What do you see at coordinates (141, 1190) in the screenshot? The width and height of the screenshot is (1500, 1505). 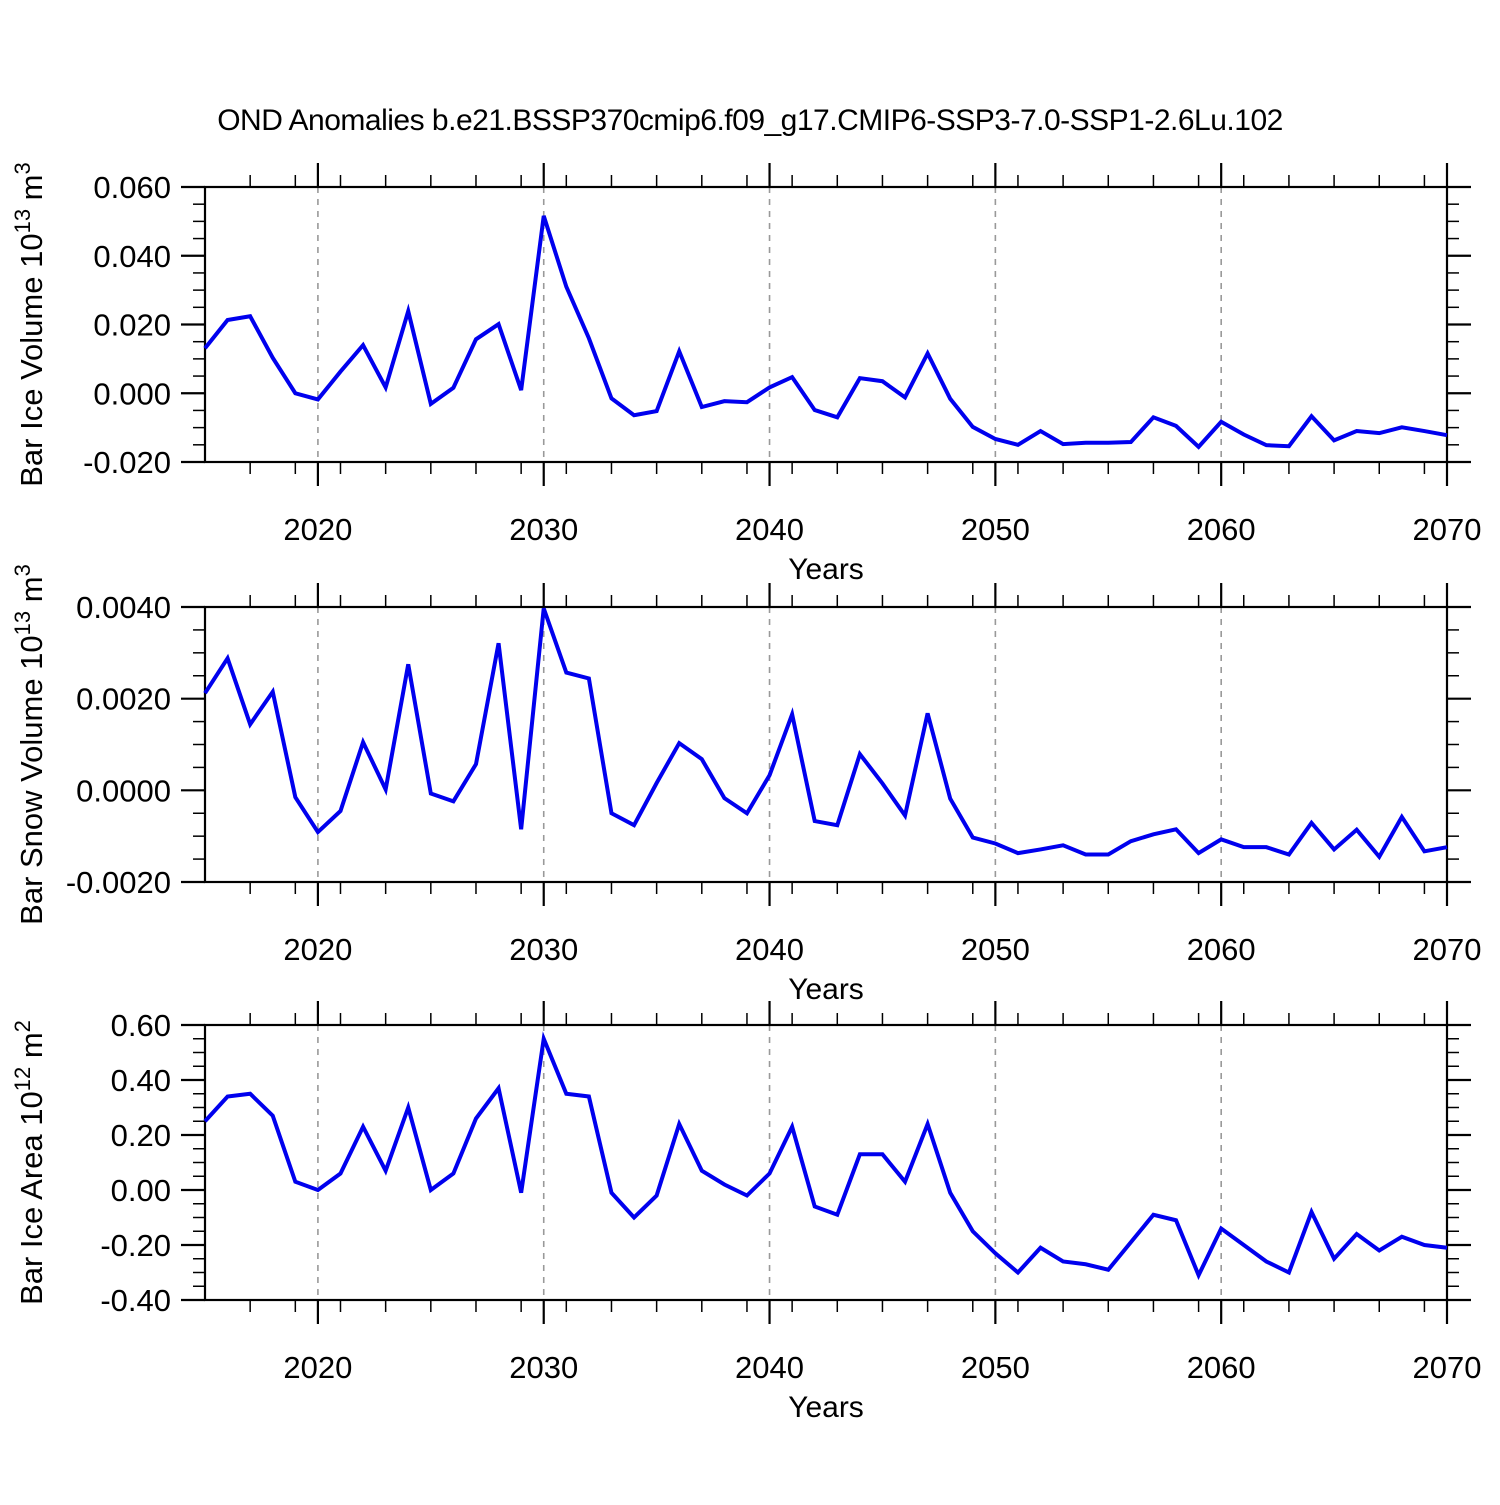 I see `y-tick-label-0.00: 0.00` at bounding box center [141, 1190].